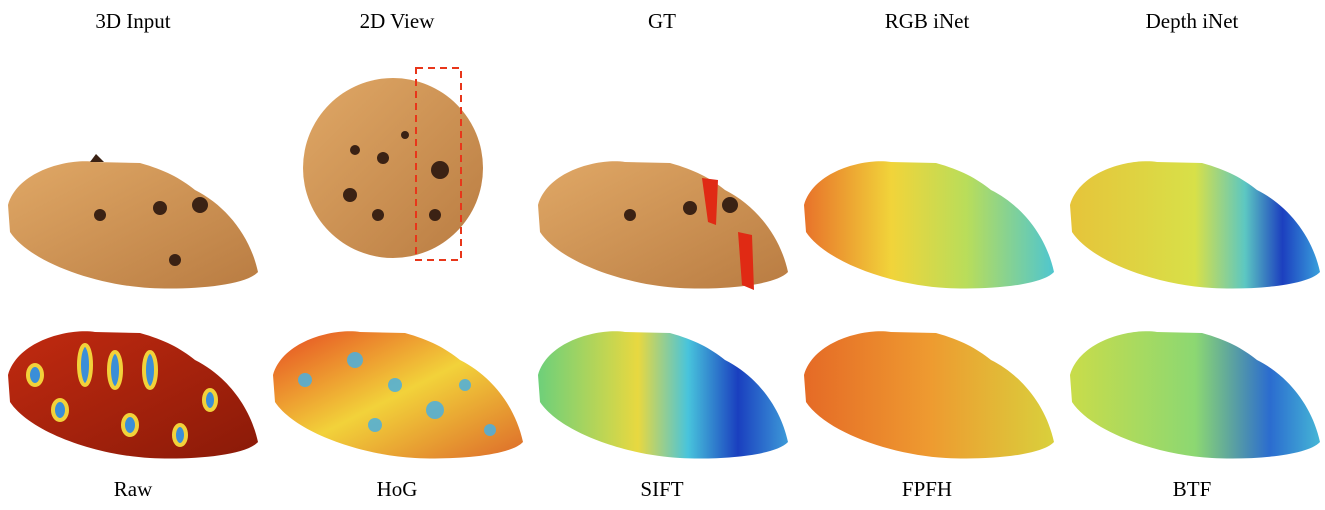 Image resolution: width=1325 pixels, height=510 pixels. I want to click on panel-label: FPFH, so click(927, 489).